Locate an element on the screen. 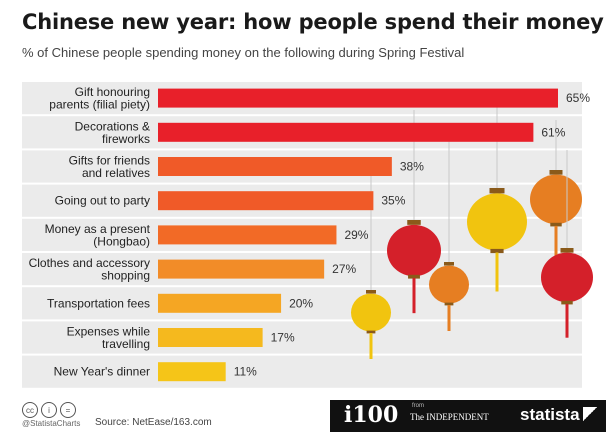  statista-handle: @StatistaCharts is located at coordinates (51, 423).